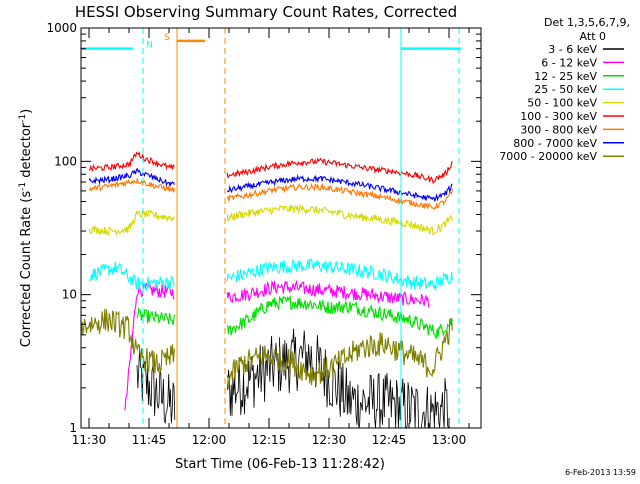 The height and width of the screenshot is (484, 640). Describe the element at coordinates (569, 62) in the screenshot. I see `legend-label-2: 6 - 12 keV` at that location.